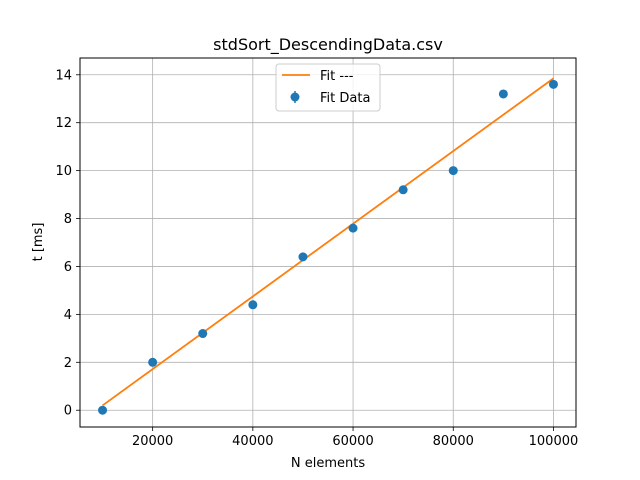 This screenshot has height=480, width=640. I want to click on x-tick-label: 100000, so click(554, 441).